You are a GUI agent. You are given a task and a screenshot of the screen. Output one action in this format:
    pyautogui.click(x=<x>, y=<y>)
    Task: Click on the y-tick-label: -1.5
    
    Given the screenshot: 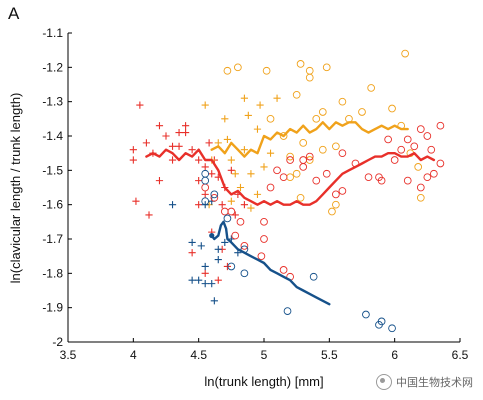 What is the action you would take?
    pyautogui.click(x=52, y=170)
    